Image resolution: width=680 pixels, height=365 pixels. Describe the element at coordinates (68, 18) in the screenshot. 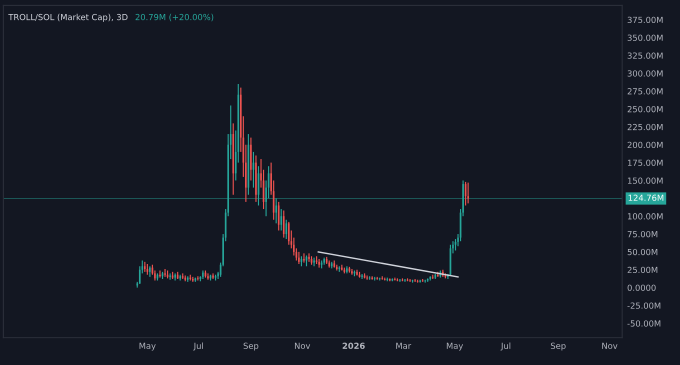

I see `text: TROLL/SOL (Market Cap), 3D` at that location.